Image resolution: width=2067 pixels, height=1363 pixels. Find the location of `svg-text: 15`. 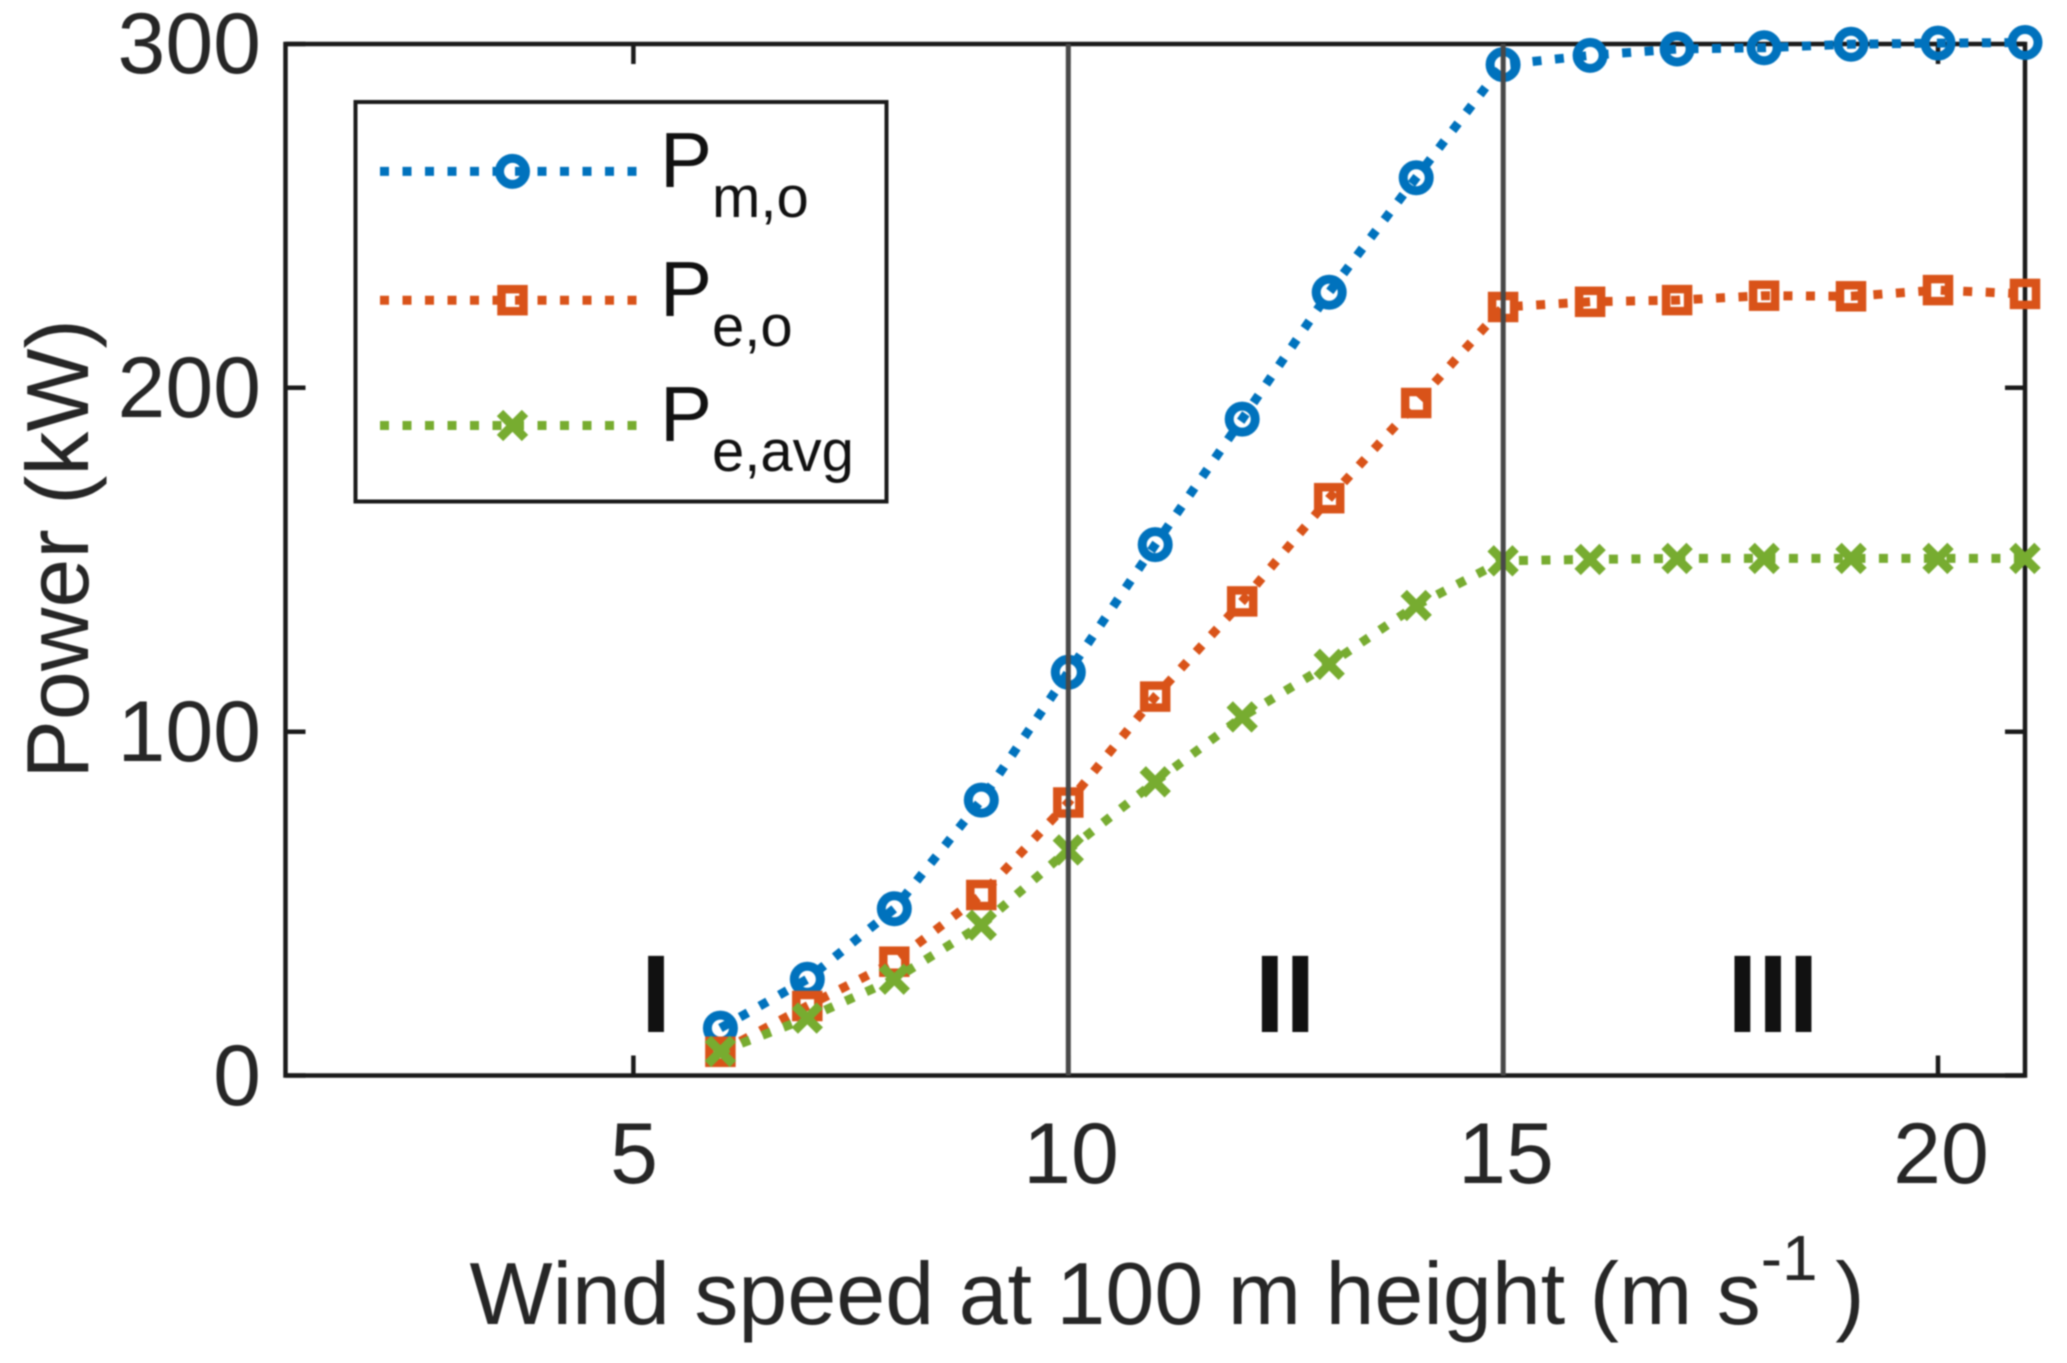

svg-text: 15 is located at coordinates (1506, 1154).